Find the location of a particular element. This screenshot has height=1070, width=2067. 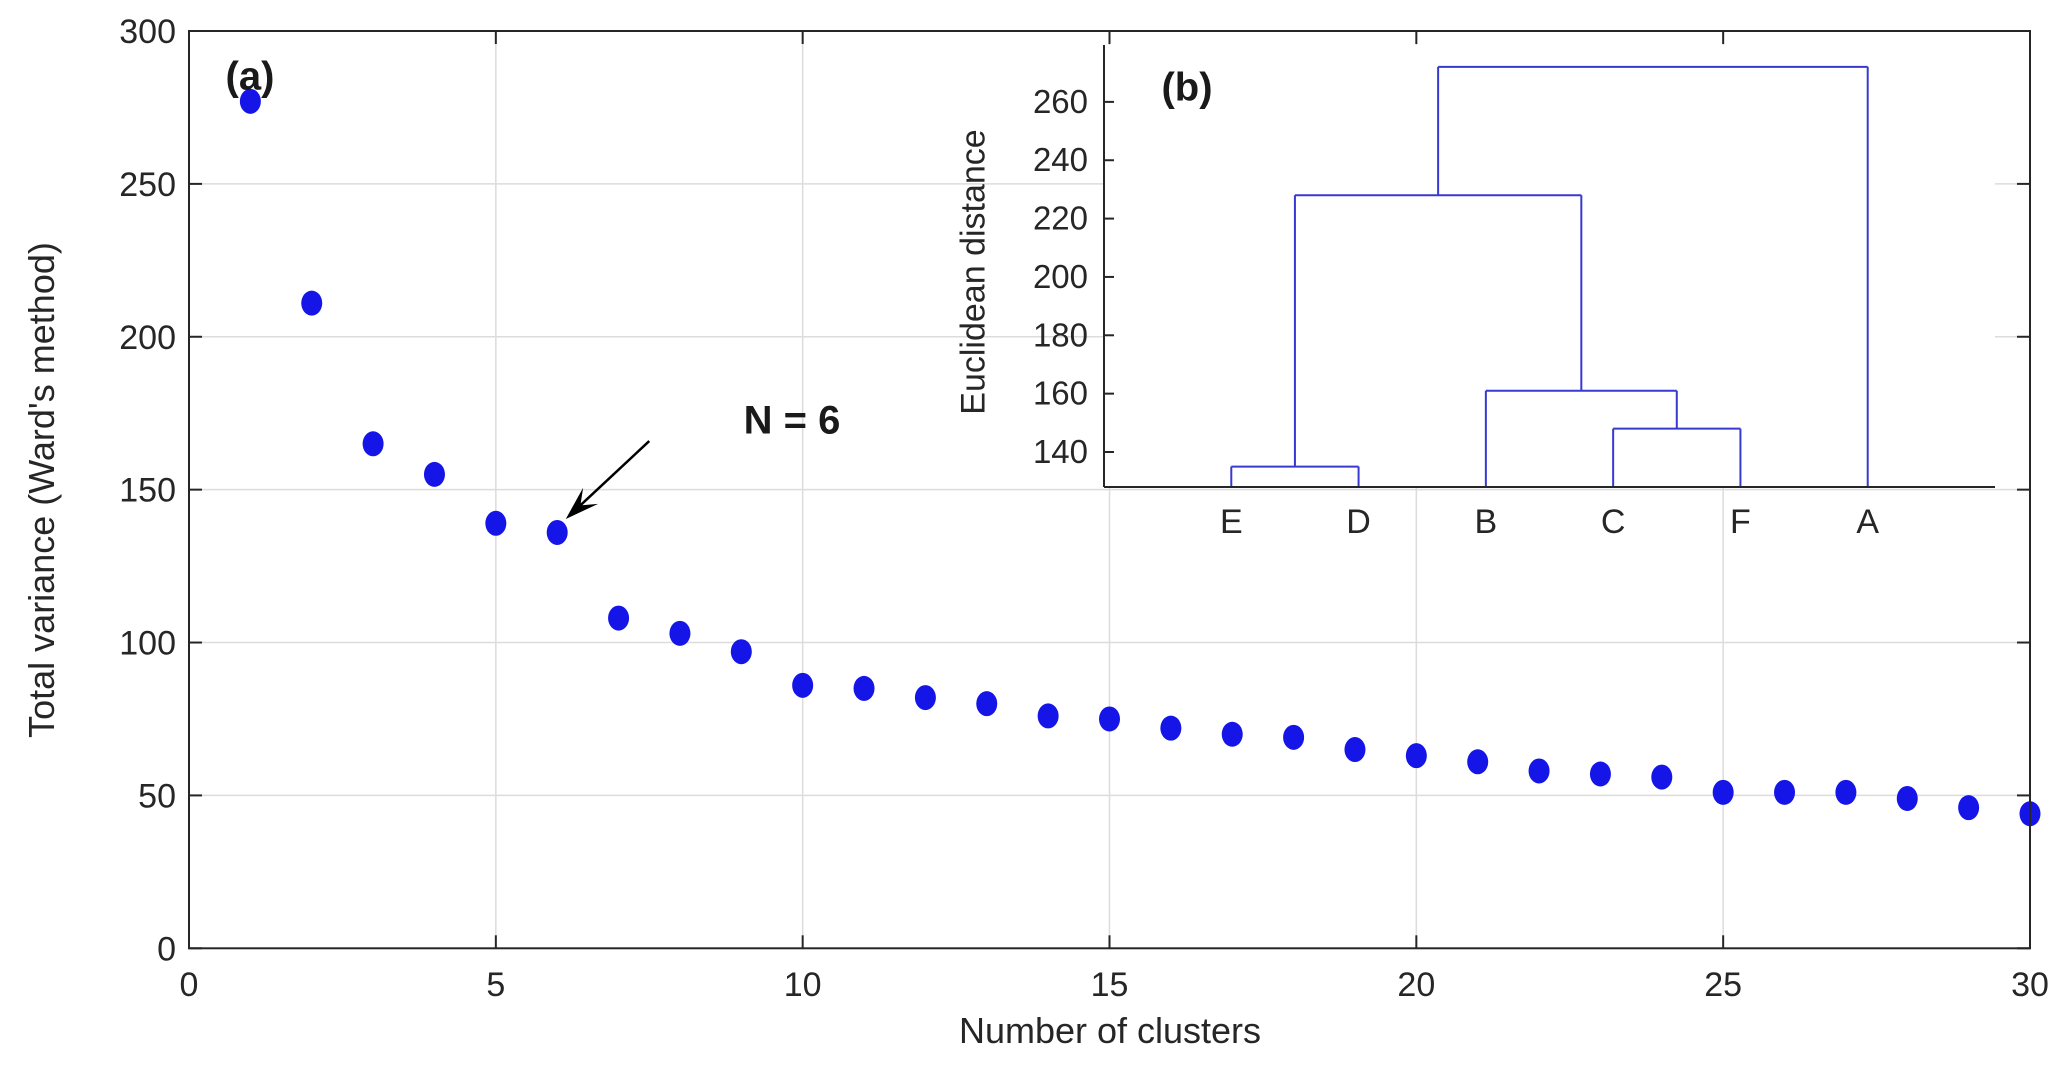

y-tick-label: 250 is located at coordinates (147, 185).